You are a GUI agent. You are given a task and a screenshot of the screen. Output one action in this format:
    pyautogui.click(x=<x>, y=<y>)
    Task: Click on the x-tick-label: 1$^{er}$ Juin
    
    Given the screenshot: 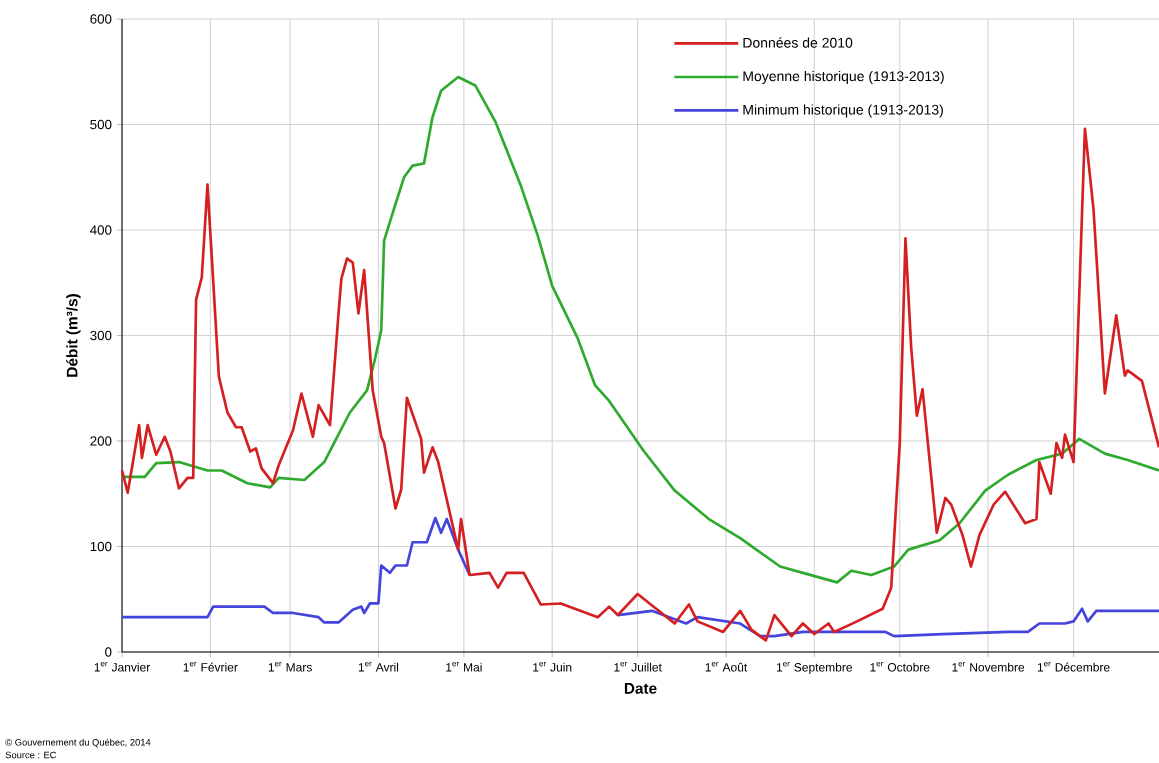 What is the action you would take?
    pyautogui.click(x=552, y=667)
    